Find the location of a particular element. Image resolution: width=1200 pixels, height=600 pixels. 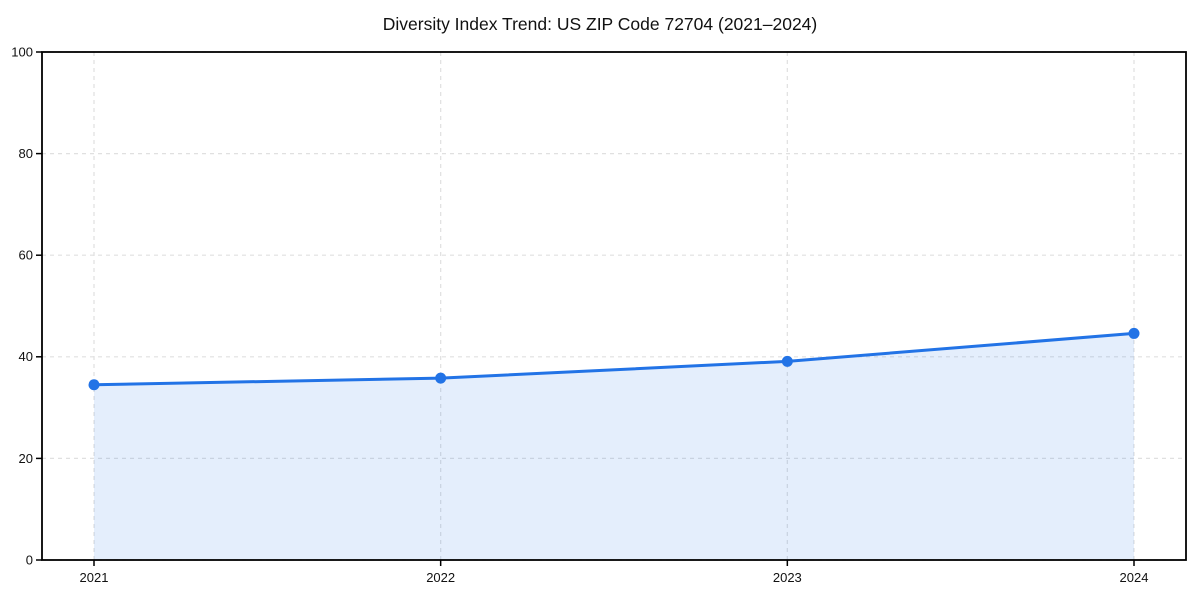

y-tick-label: 0 is located at coordinates (29, 559).